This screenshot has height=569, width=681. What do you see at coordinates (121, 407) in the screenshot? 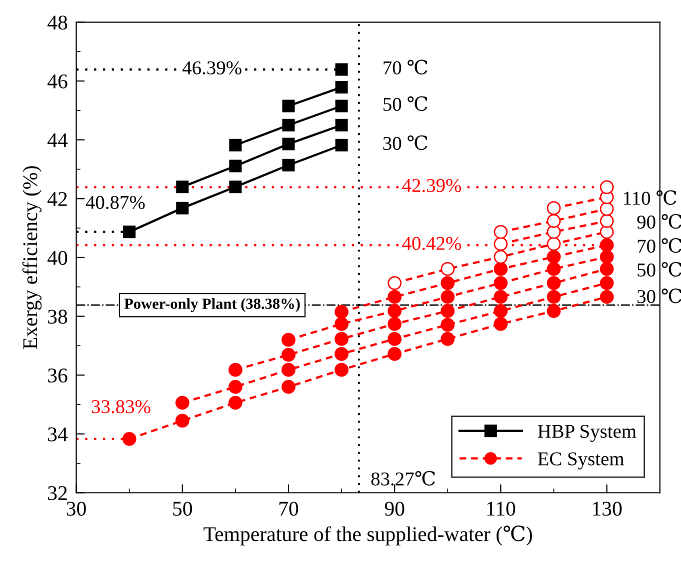
I see `annotation: 33.83%` at bounding box center [121, 407].